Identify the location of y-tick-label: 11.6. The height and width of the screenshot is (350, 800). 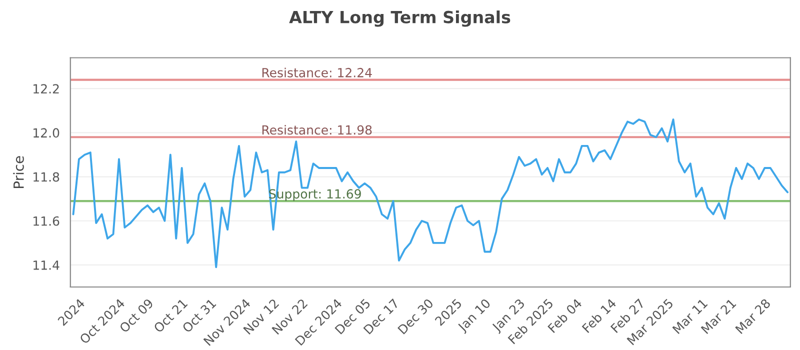
(47, 221).